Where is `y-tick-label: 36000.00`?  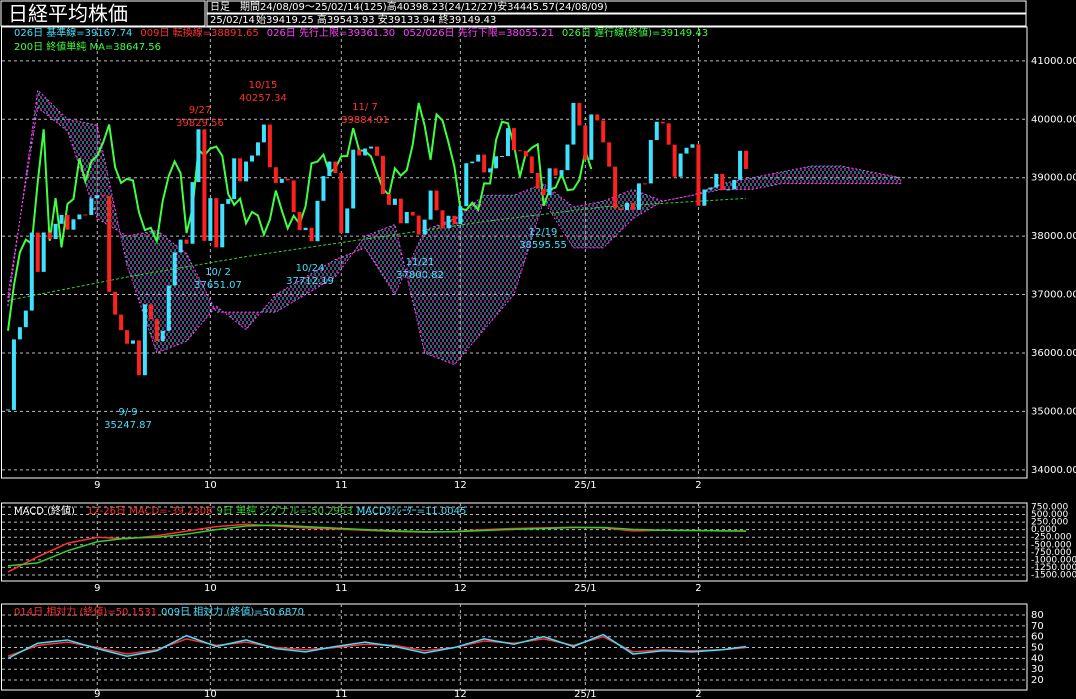 y-tick-label: 36000.00 is located at coordinates (1053, 353).